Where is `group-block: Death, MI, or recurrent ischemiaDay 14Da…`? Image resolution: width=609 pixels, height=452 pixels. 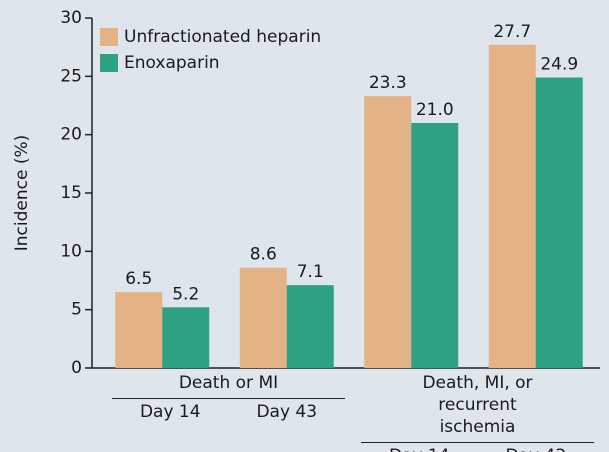 group-block: Death, MI, or recurrent ischemiaDay 14Da… is located at coordinates (477, 412).